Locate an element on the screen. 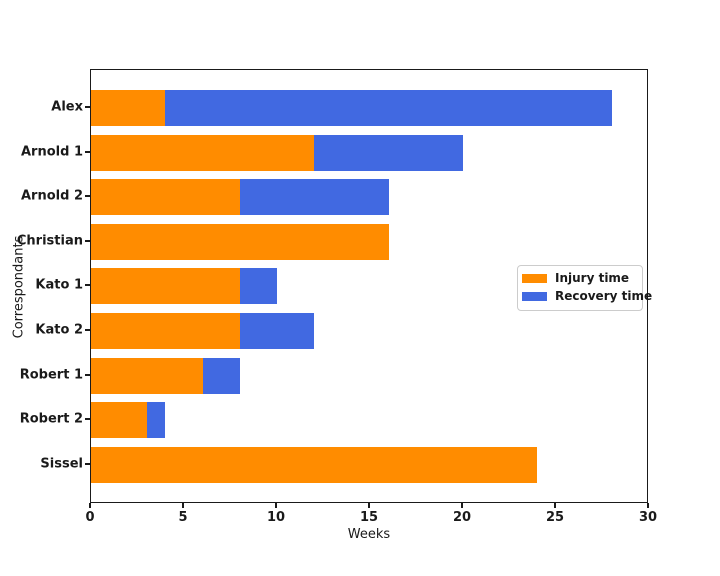 The height and width of the screenshot is (576, 720). legend-label-injury-time: Injury time is located at coordinates (592, 278).